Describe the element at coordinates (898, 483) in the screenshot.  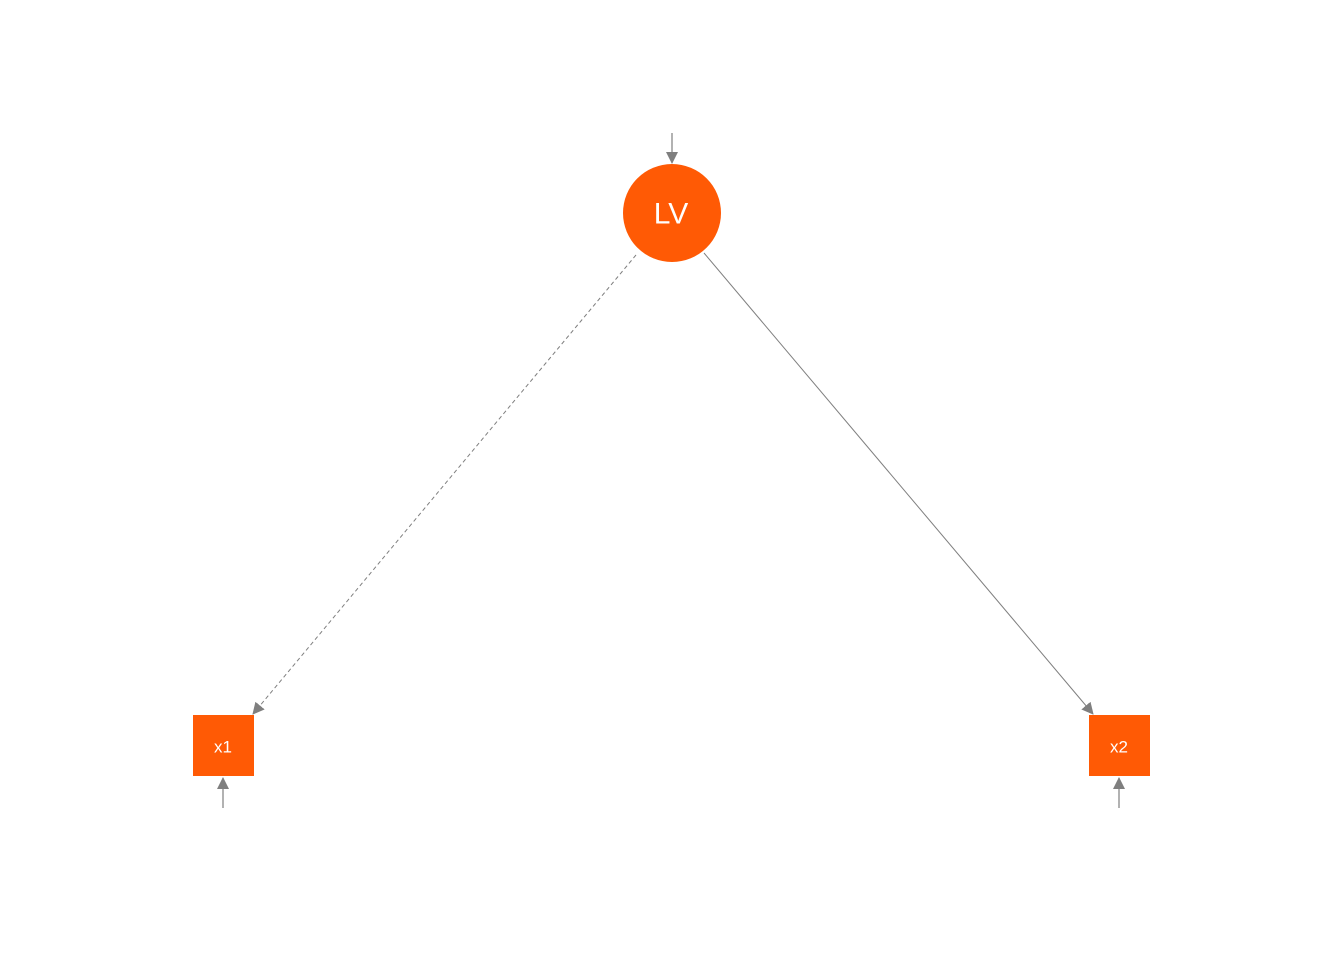
I see `loading-edge-lv-x2` at that location.